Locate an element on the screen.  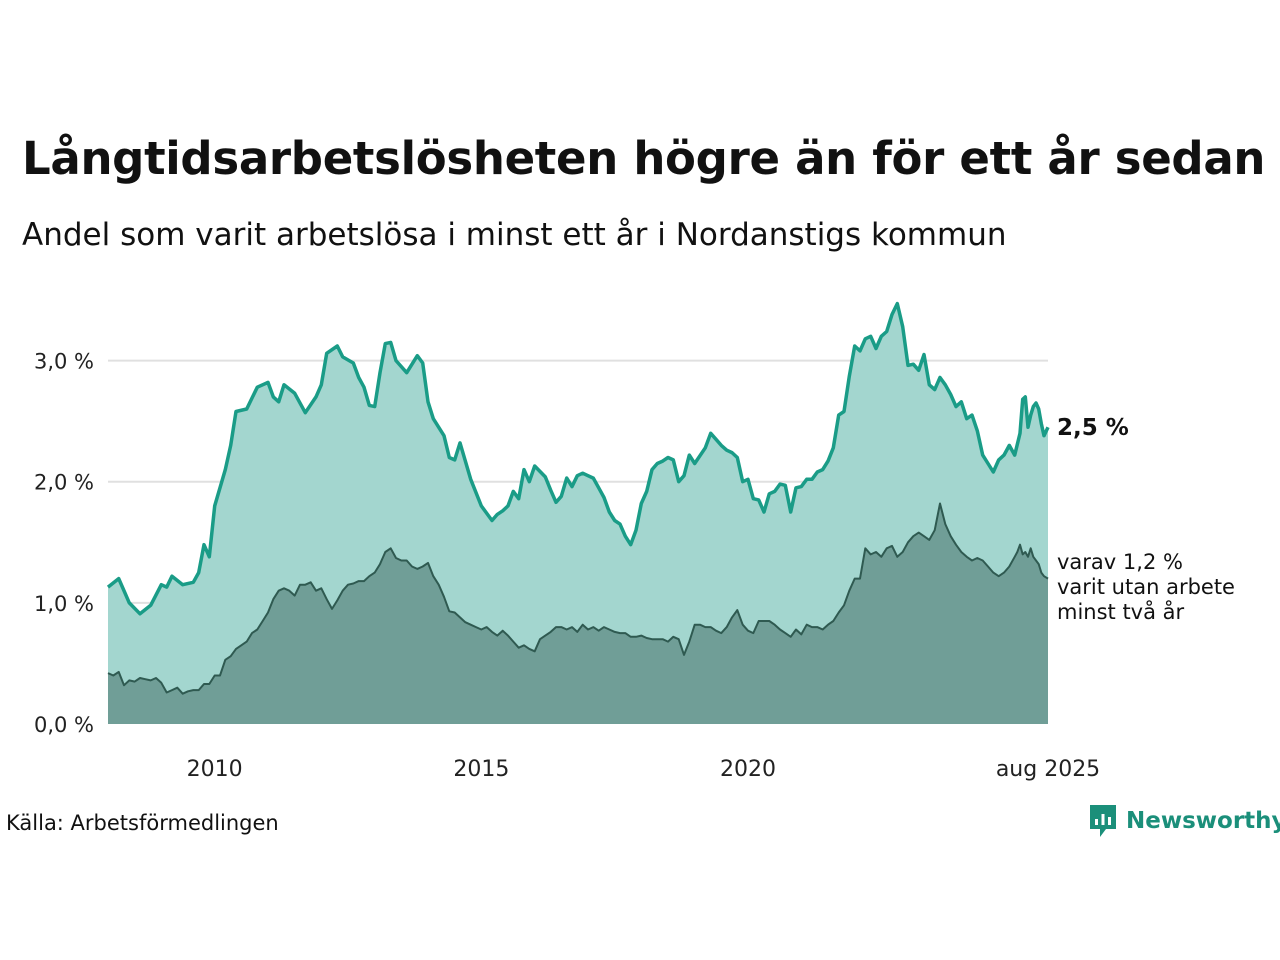
end-label-sub-line-1: varit utan arbete is located at coordinates (1146, 587).